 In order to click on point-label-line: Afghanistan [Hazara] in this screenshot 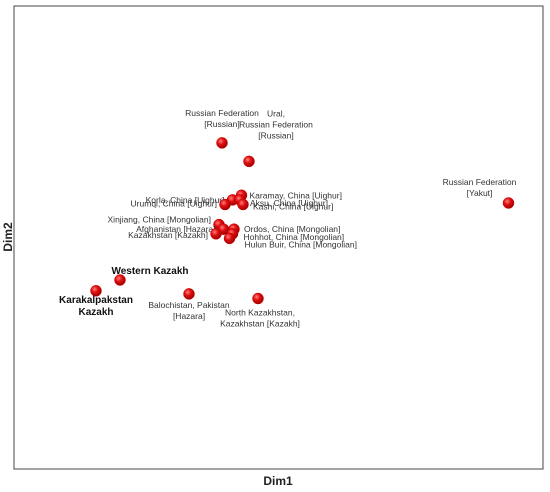, I will do `click(175, 229)`.